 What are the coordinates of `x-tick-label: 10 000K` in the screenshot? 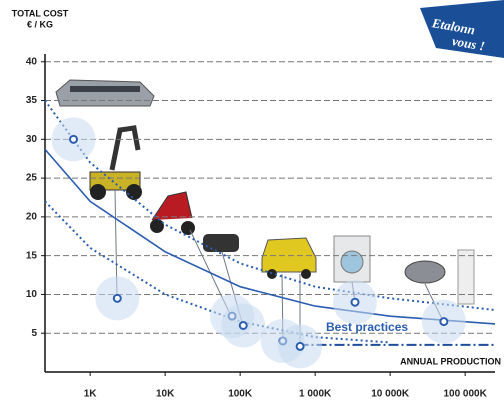 It's located at (390, 394).